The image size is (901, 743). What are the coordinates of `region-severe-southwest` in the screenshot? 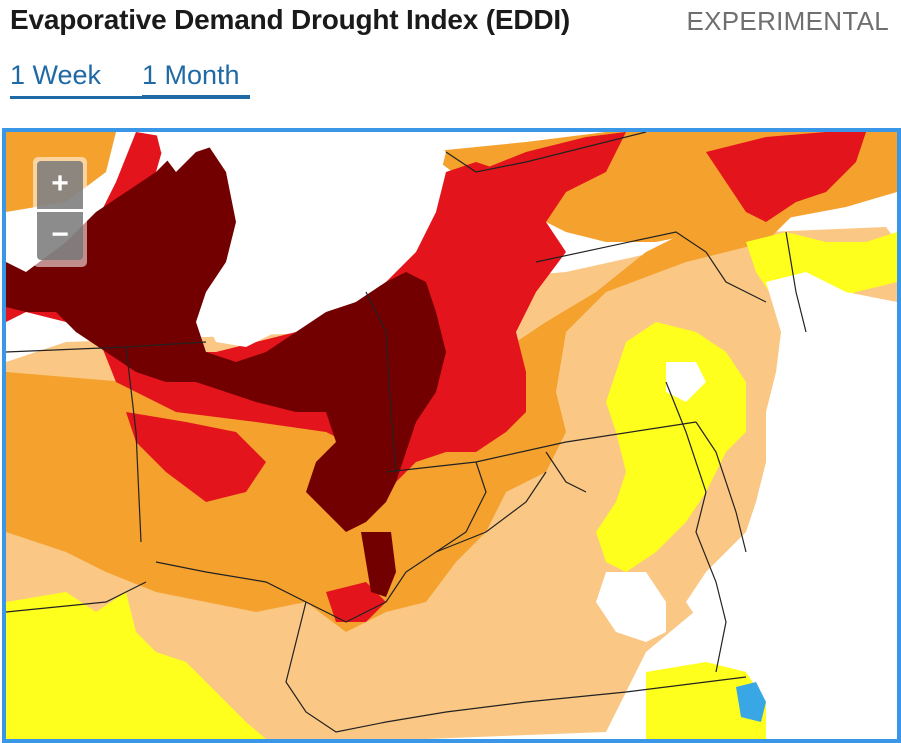 It's located at (196, 457).